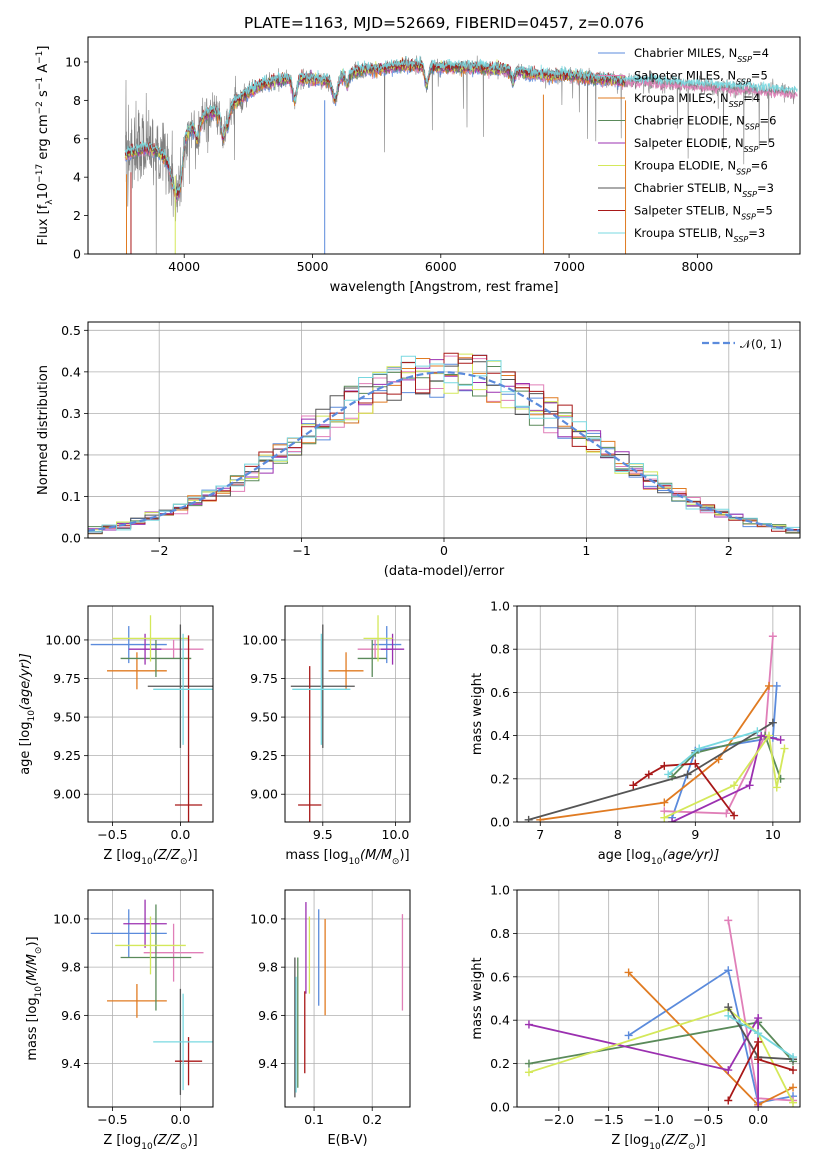 The image size is (819, 1170). Describe the element at coordinates (71, 1015) in the screenshot. I see `y-tick-label: 9.6` at that location.